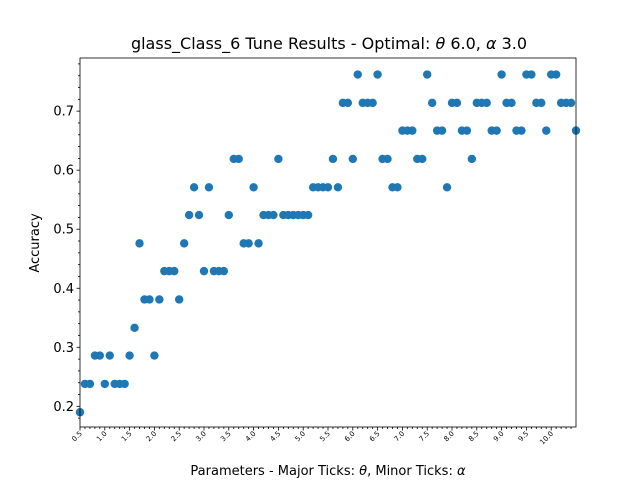 Image resolution: width=640 pixels, height=480 pixels. Describe the element at coordinates (461, 471) in the screenshot. I see `x-axis-label-alpha: α` at that location.